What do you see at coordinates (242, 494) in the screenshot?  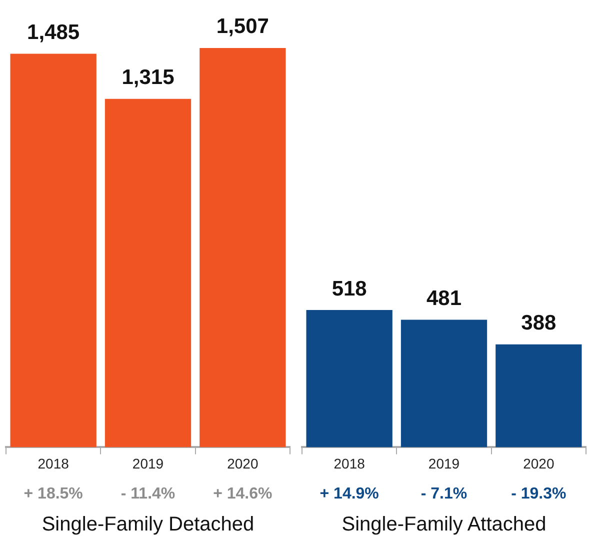 I see `text: + 14.6%` at bounding box center [242, 494].